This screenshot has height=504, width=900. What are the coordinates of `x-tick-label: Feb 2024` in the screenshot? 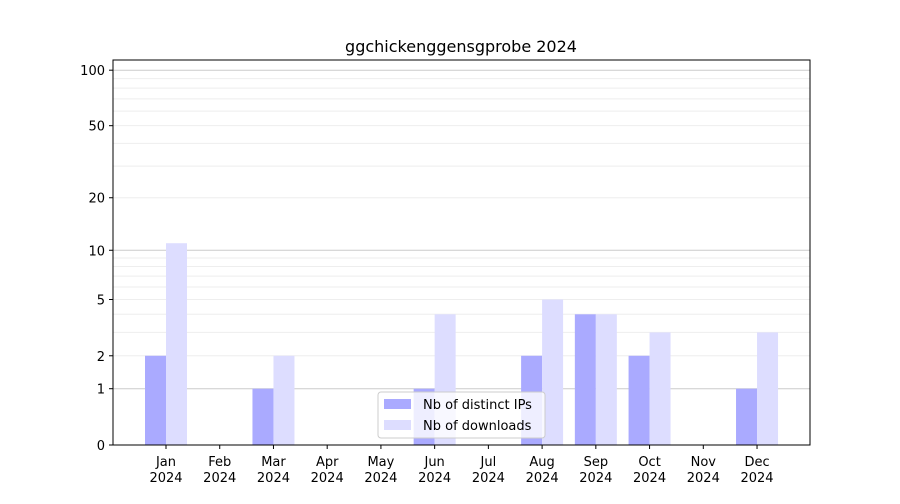 It's located at (219, 470).